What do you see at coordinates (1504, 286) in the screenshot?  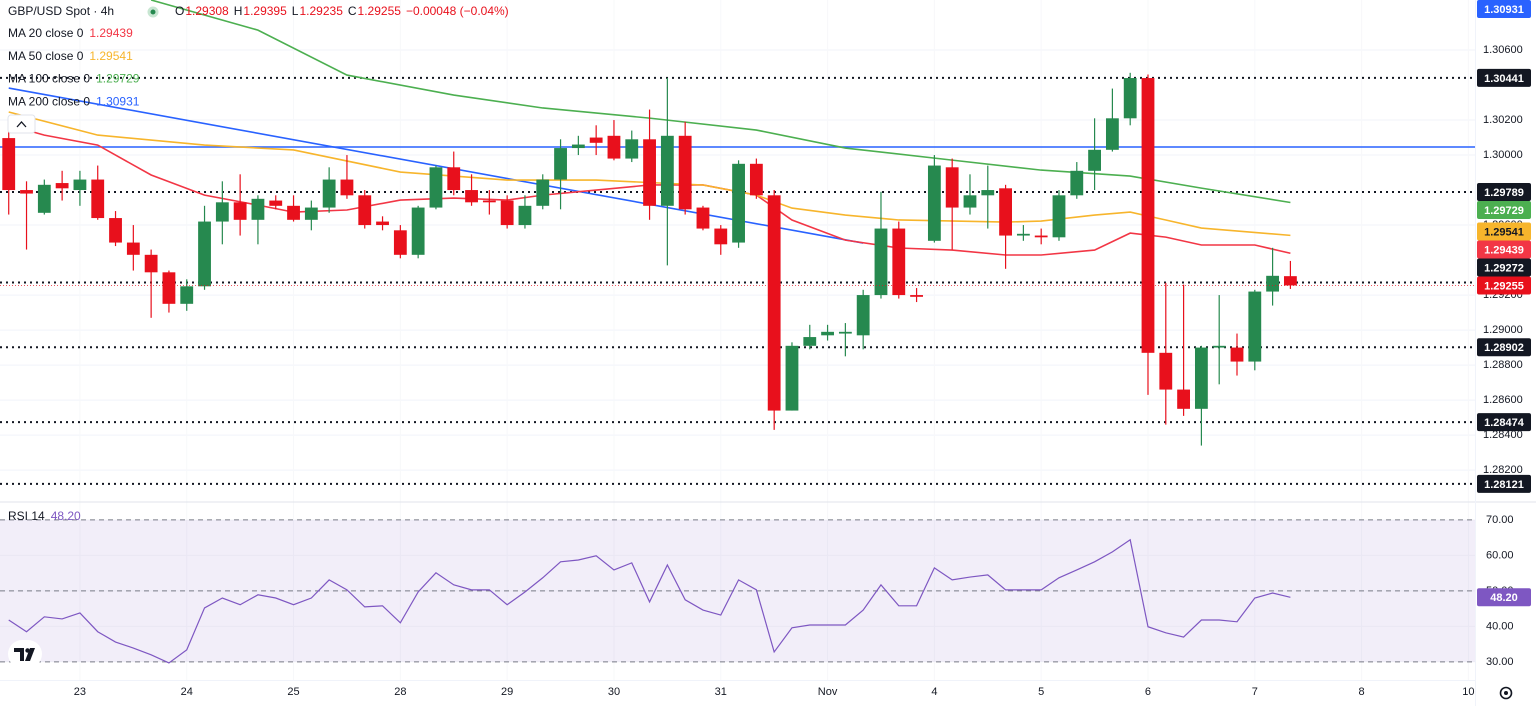 I see `price-tag-label: 1.29255` at bounding box center [1504, 286].